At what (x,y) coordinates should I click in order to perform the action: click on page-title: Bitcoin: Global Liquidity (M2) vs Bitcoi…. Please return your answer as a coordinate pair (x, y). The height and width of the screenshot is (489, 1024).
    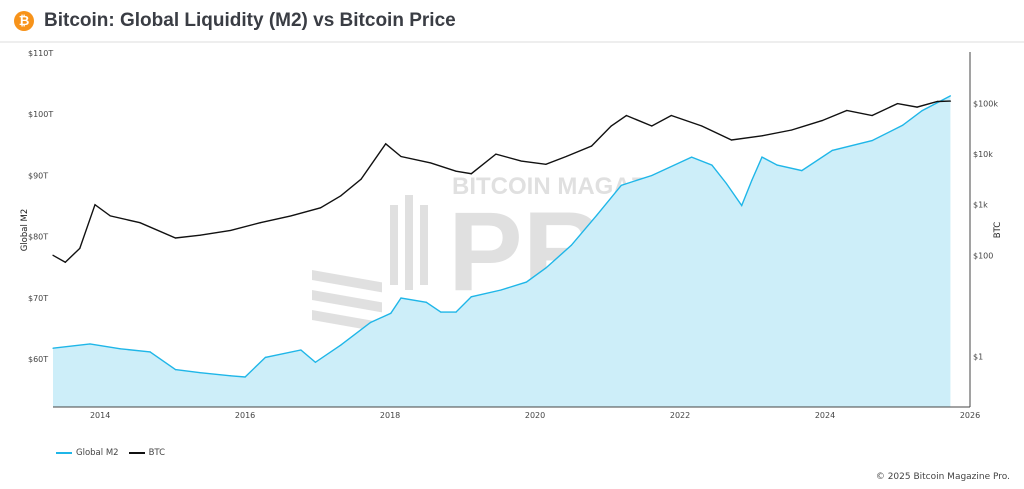
    Looking at the image, I should click on (250, 20).